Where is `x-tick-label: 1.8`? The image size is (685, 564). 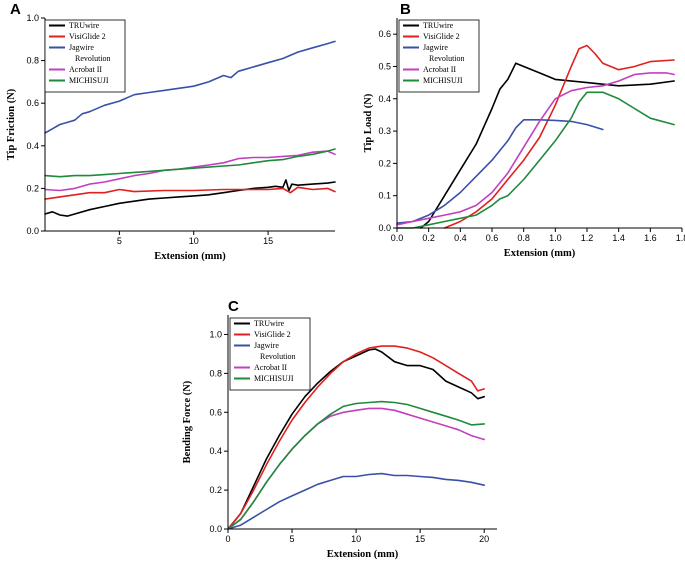
x-tick-label: 1.8 is located at coordinates (680, 238).